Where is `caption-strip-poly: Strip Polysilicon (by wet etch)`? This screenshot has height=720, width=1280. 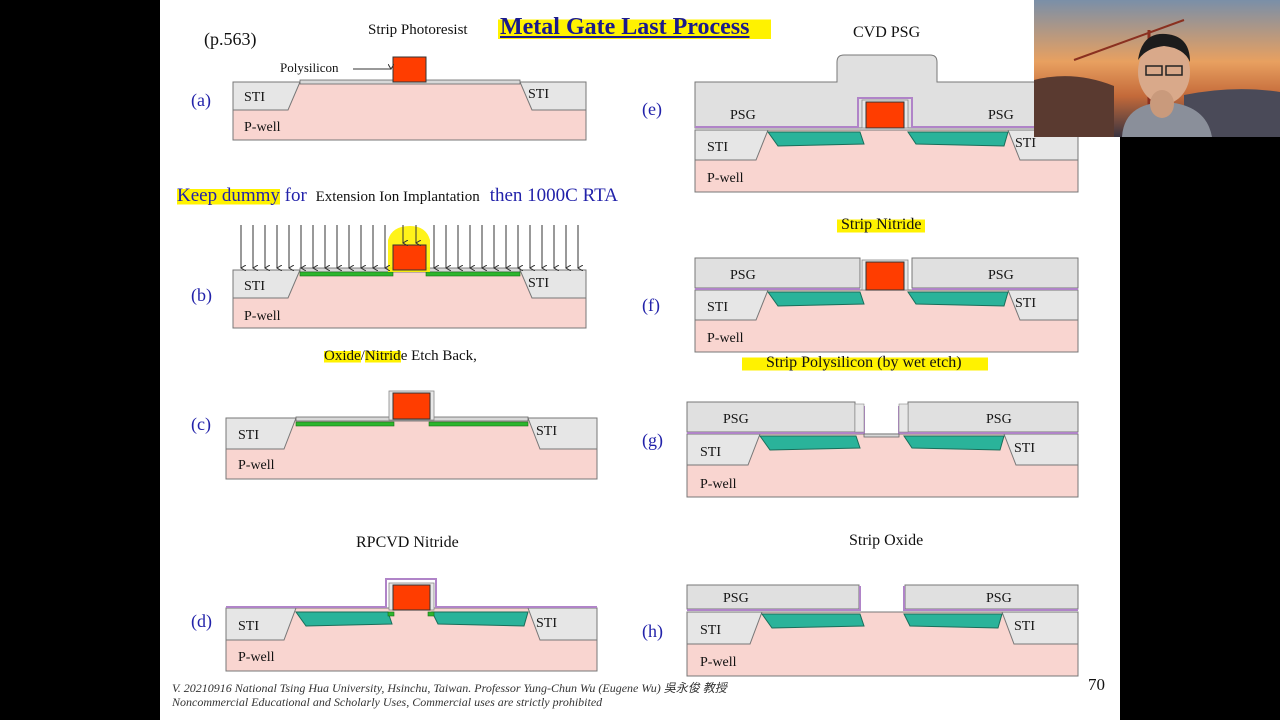 caption-strip-poly: Strip Polysilicon (by wet etch) is located at coordinates (865, 363).